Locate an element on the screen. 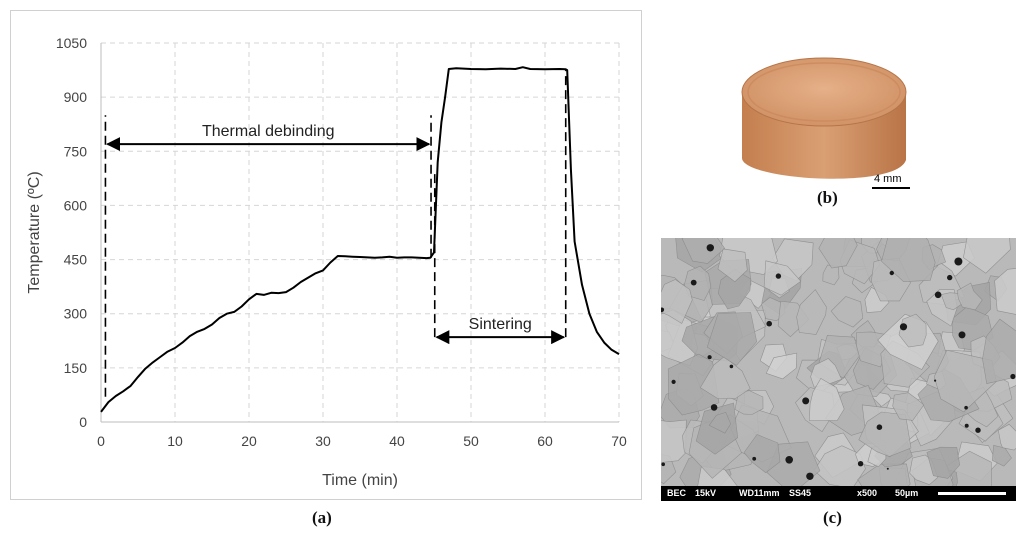 The image size is (1024, 535). sem-info-bar: BEC 15kV WD11mm SS45 x500 50µm is located at coordinates (838, 493).